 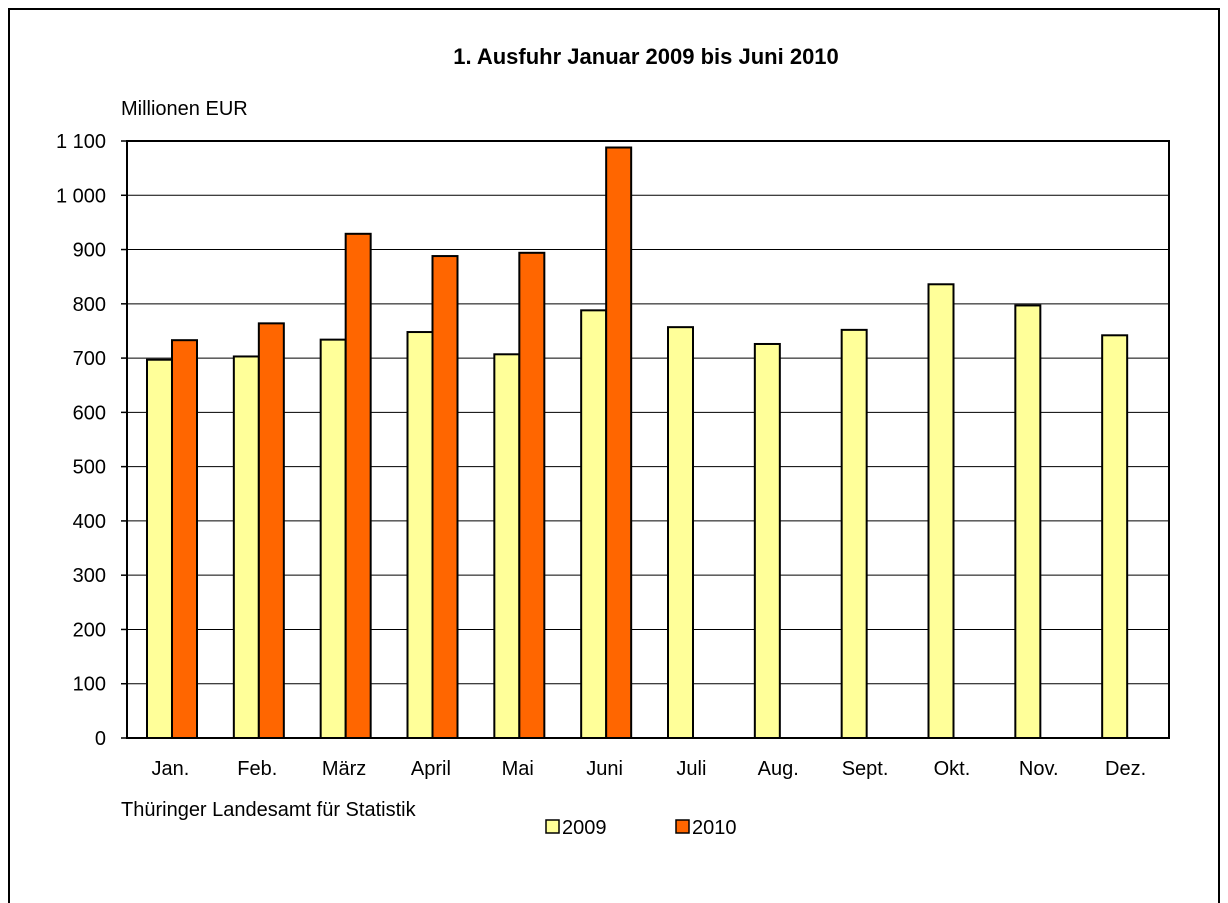 What do you see at coordinates (767, 540) in the screenshot?
I see `bar-2009-Aug.` at bounding box center [767, 540].